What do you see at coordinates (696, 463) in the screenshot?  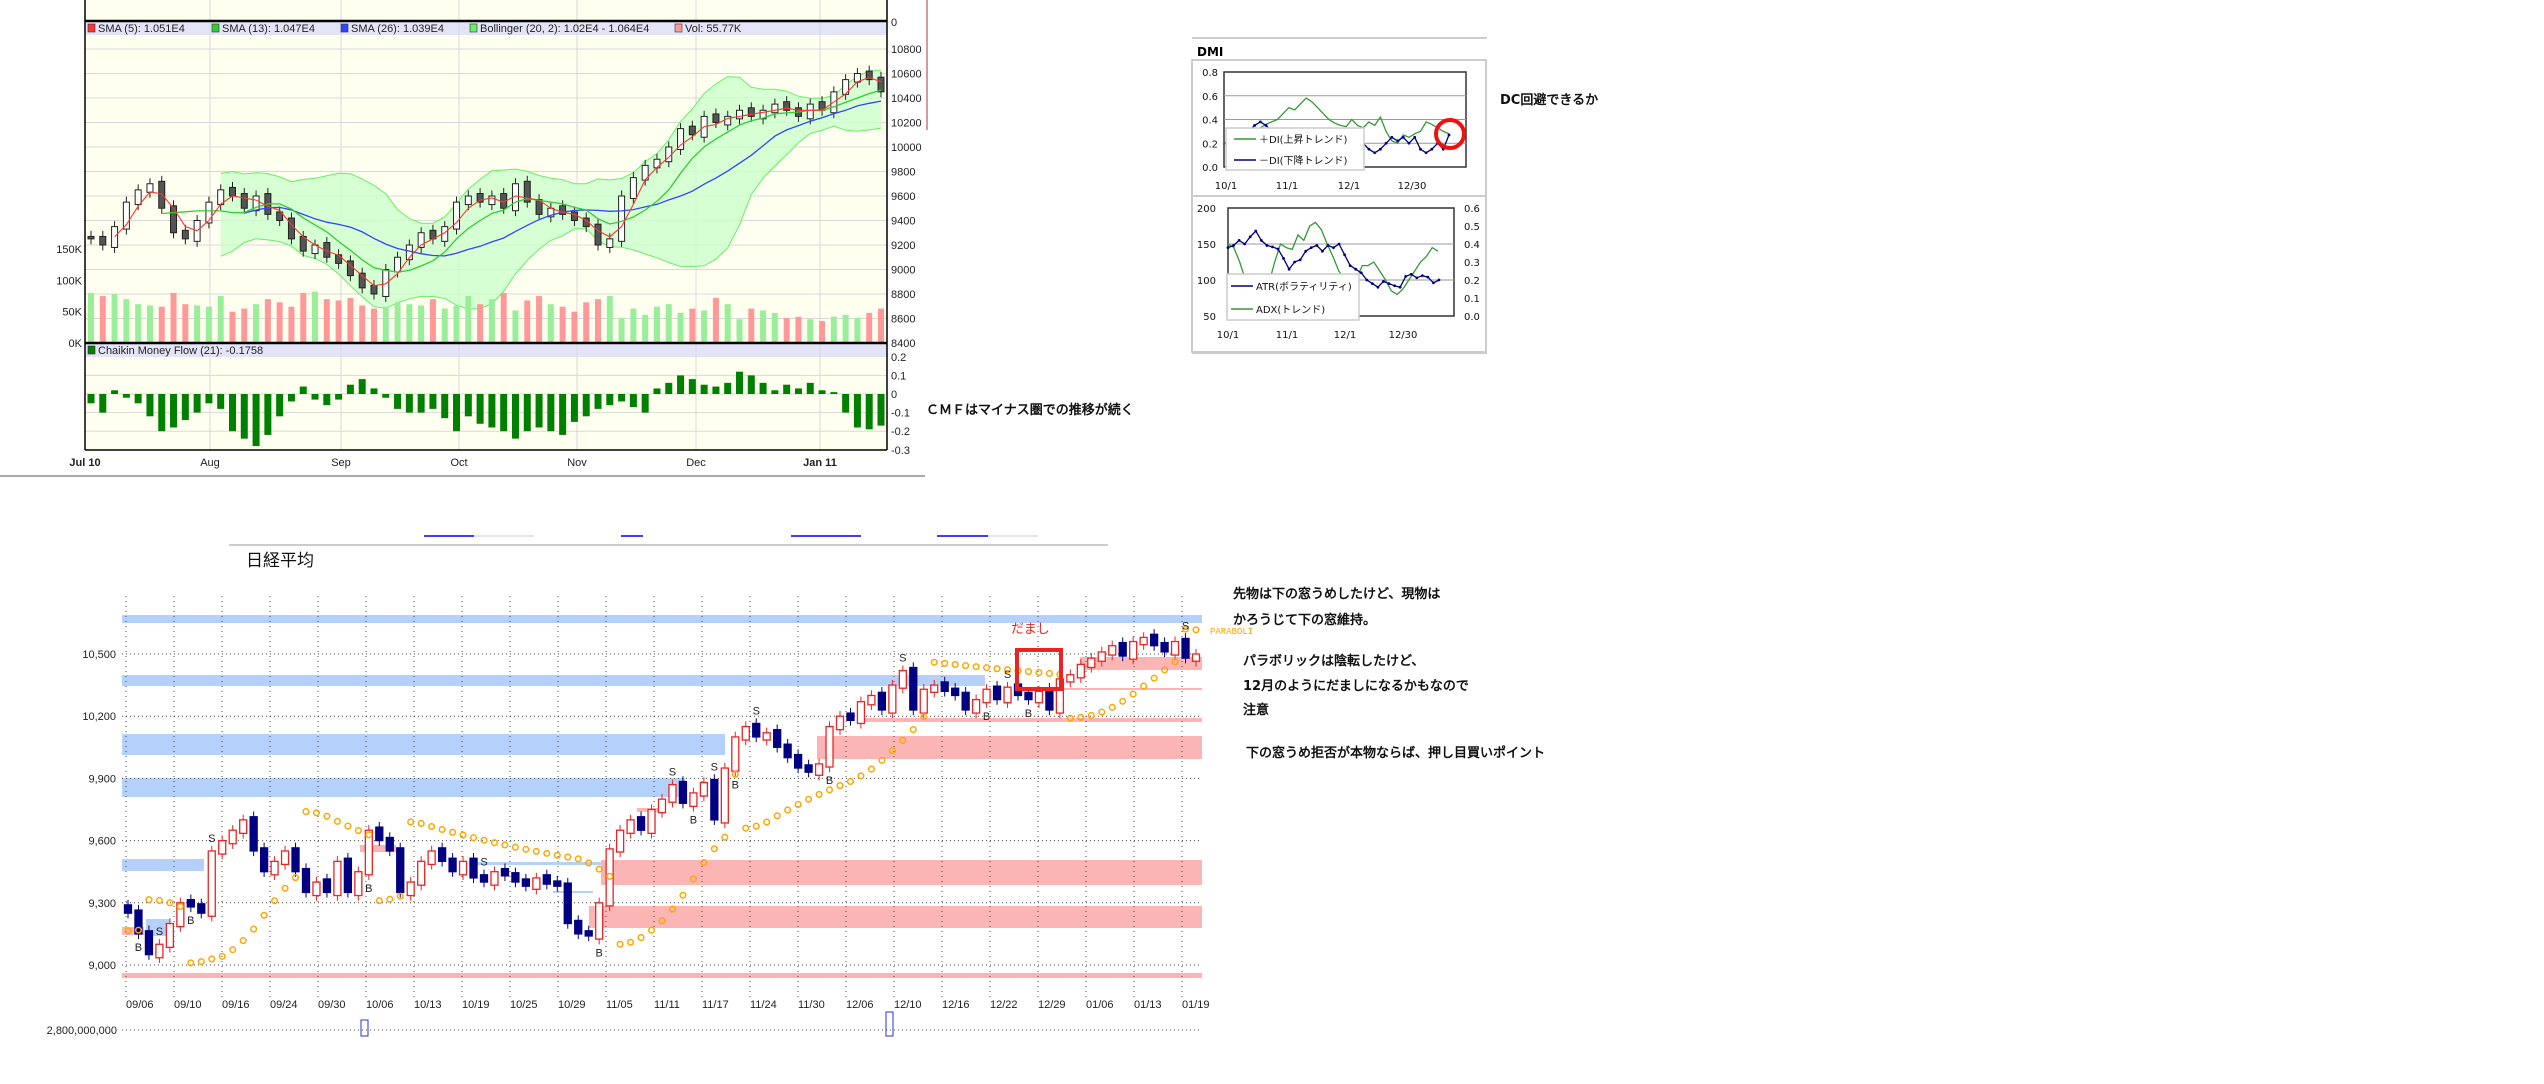 I see `x-tick-label: Dec` at bounding box center [696, 463].